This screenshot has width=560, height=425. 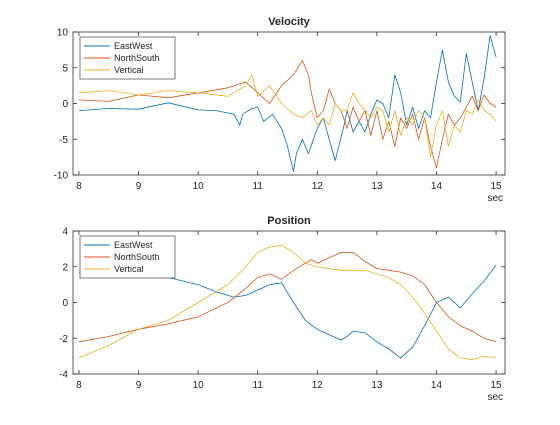 What do you see at coordinates (65, 267) in the screenshot?
I see `y-tick-label: 2` at bounding box center [65, 267].